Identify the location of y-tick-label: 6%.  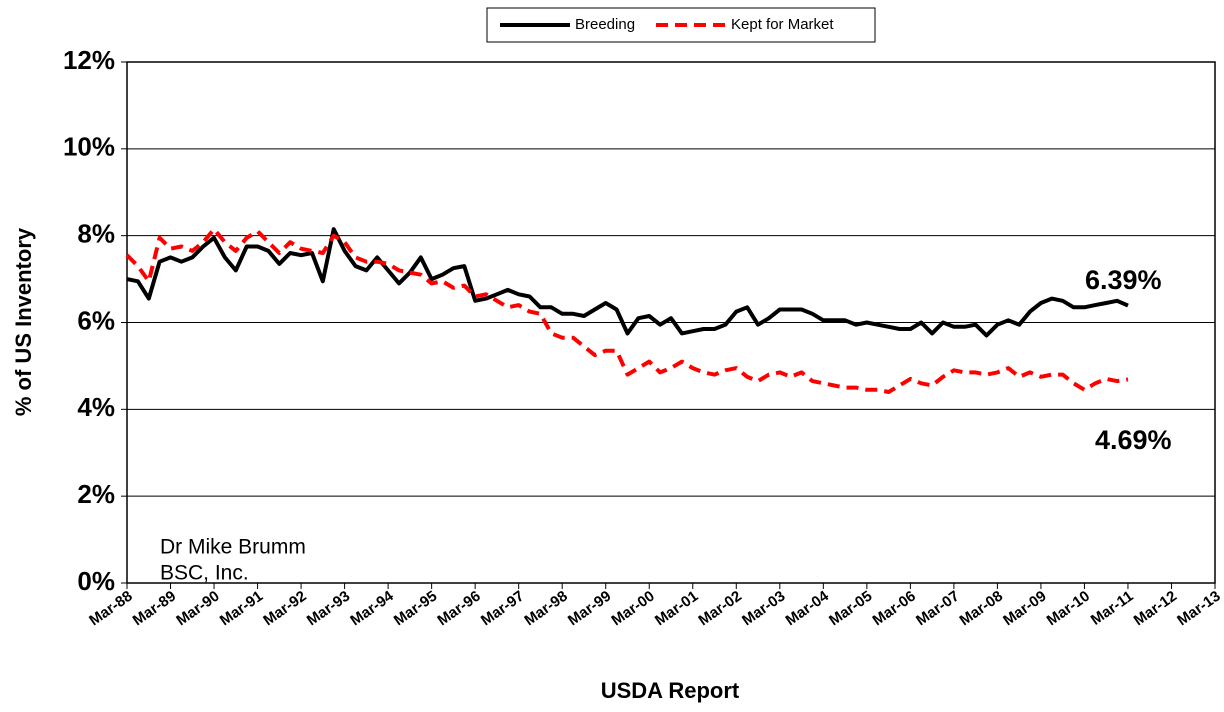
(96, 320).